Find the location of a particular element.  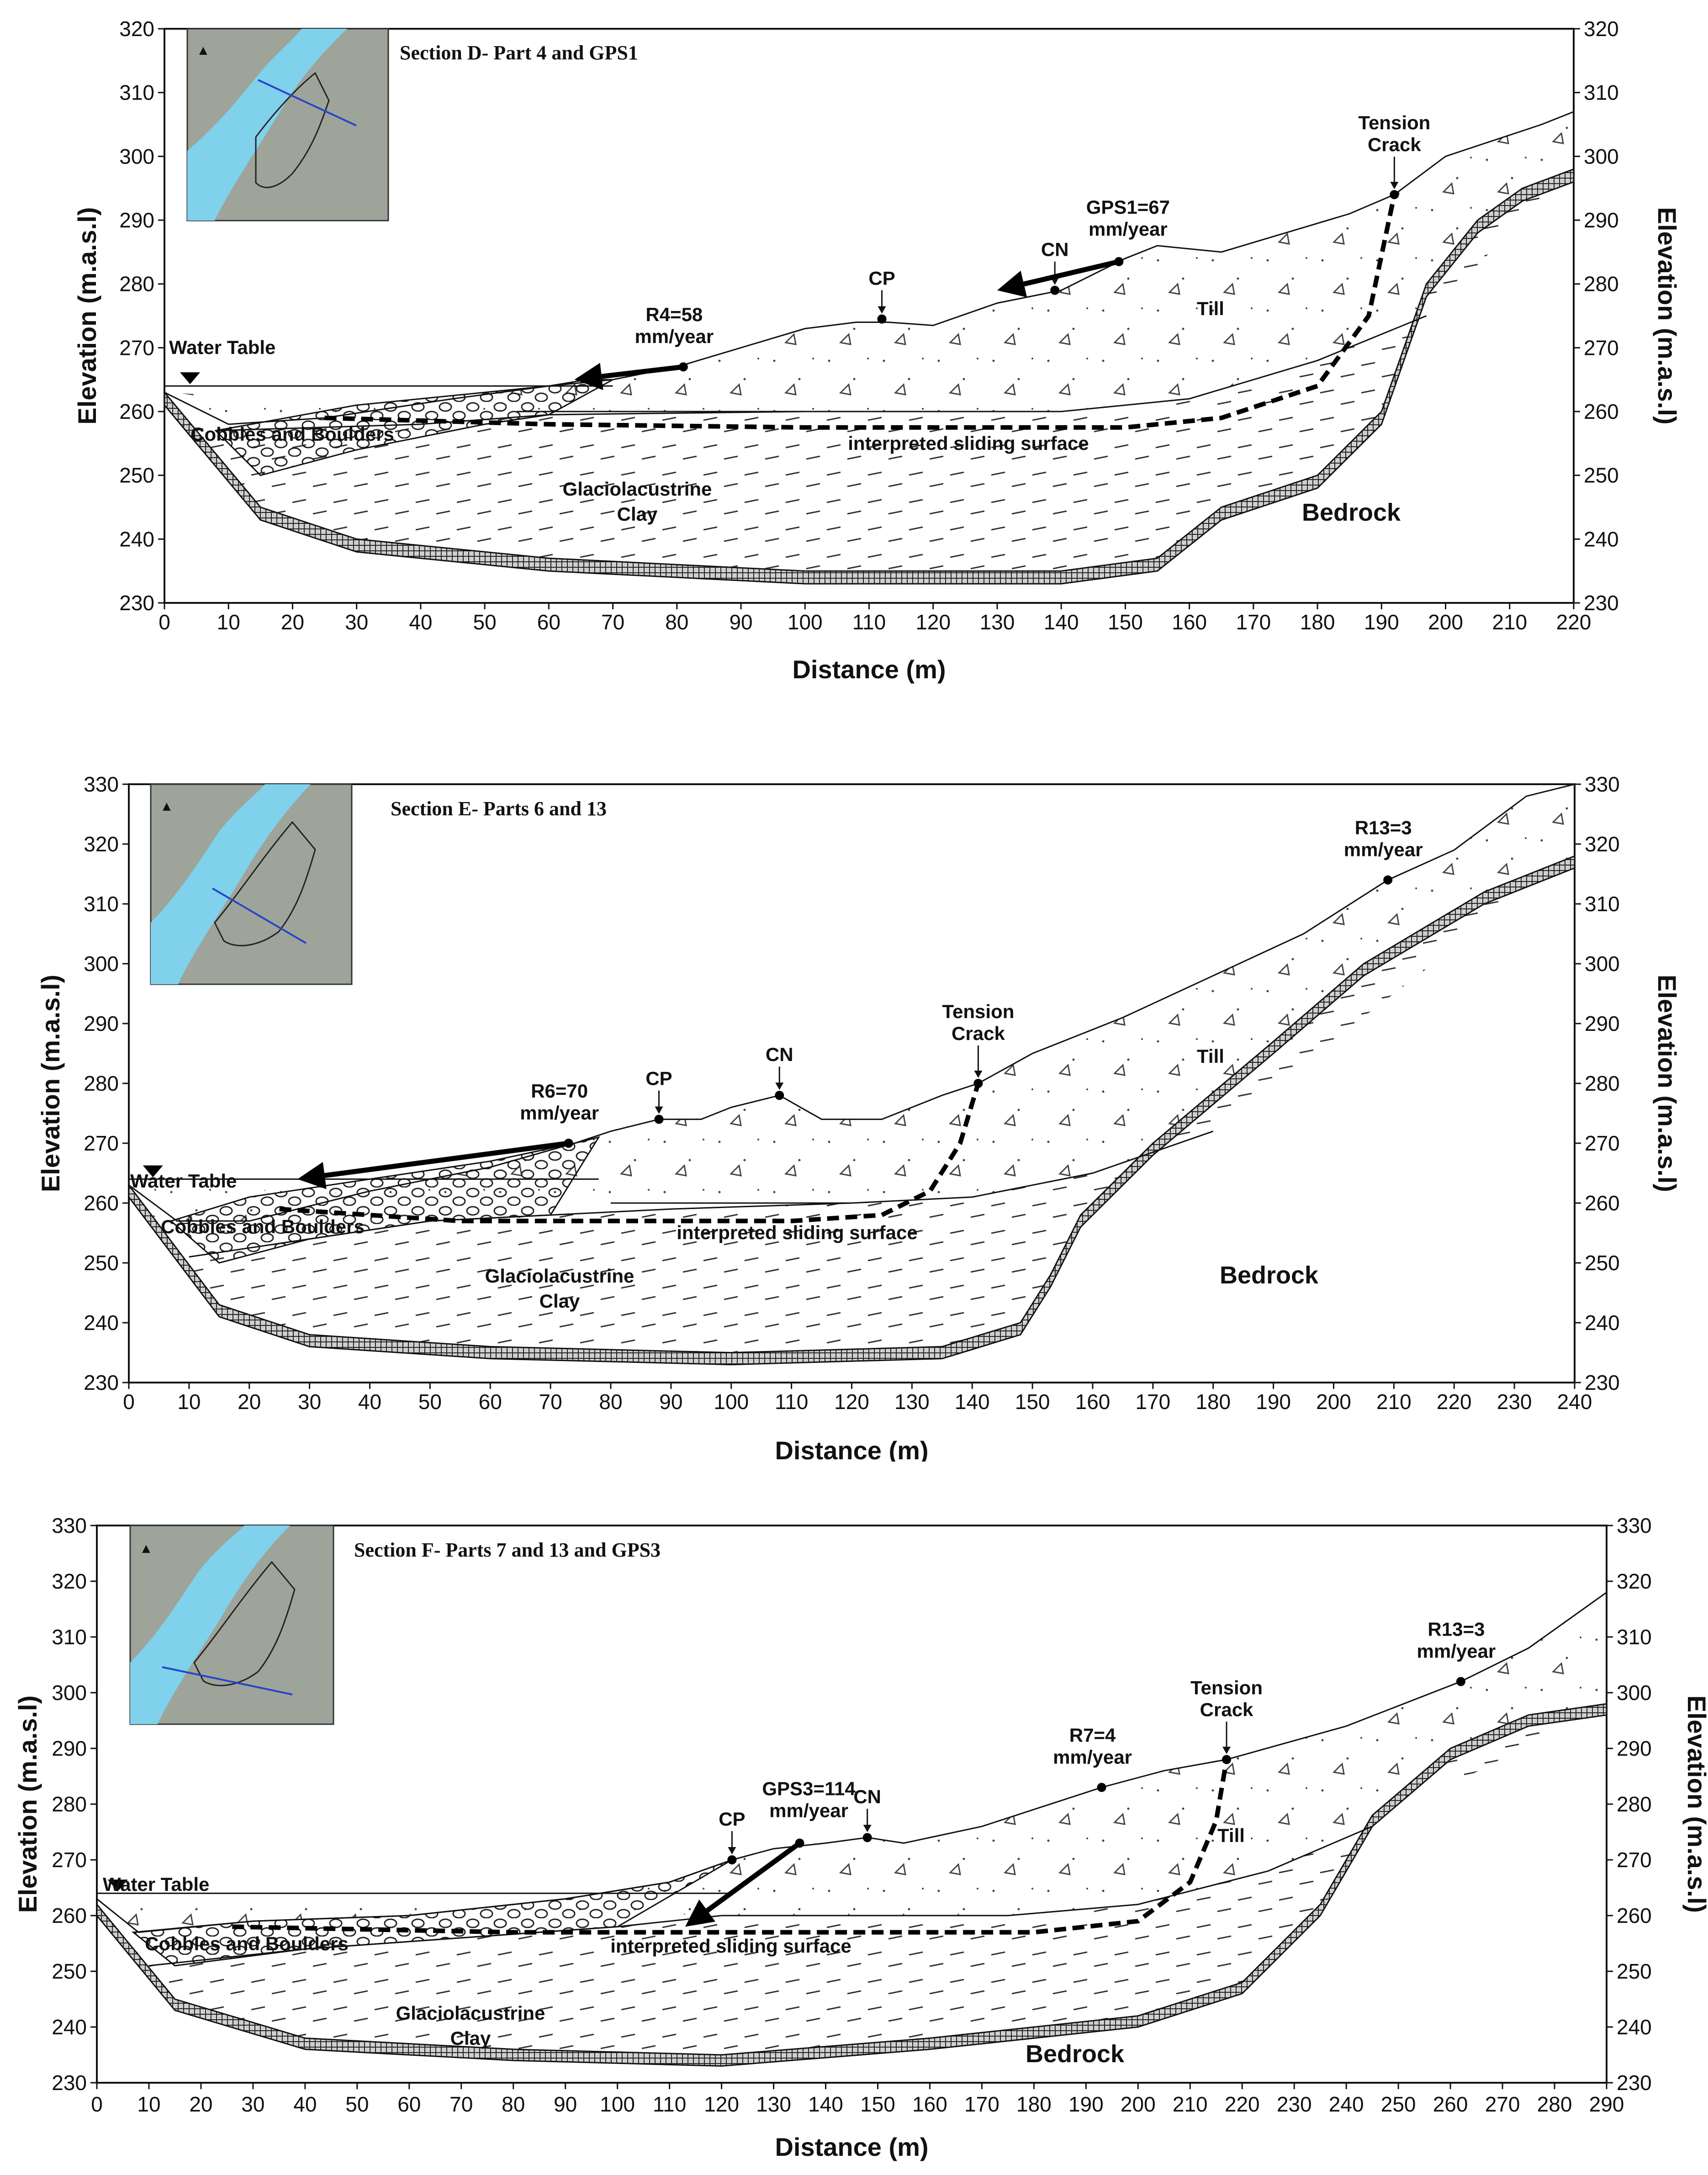

y-tick-label-right: 300 is located at coordinates (1634, 1693).